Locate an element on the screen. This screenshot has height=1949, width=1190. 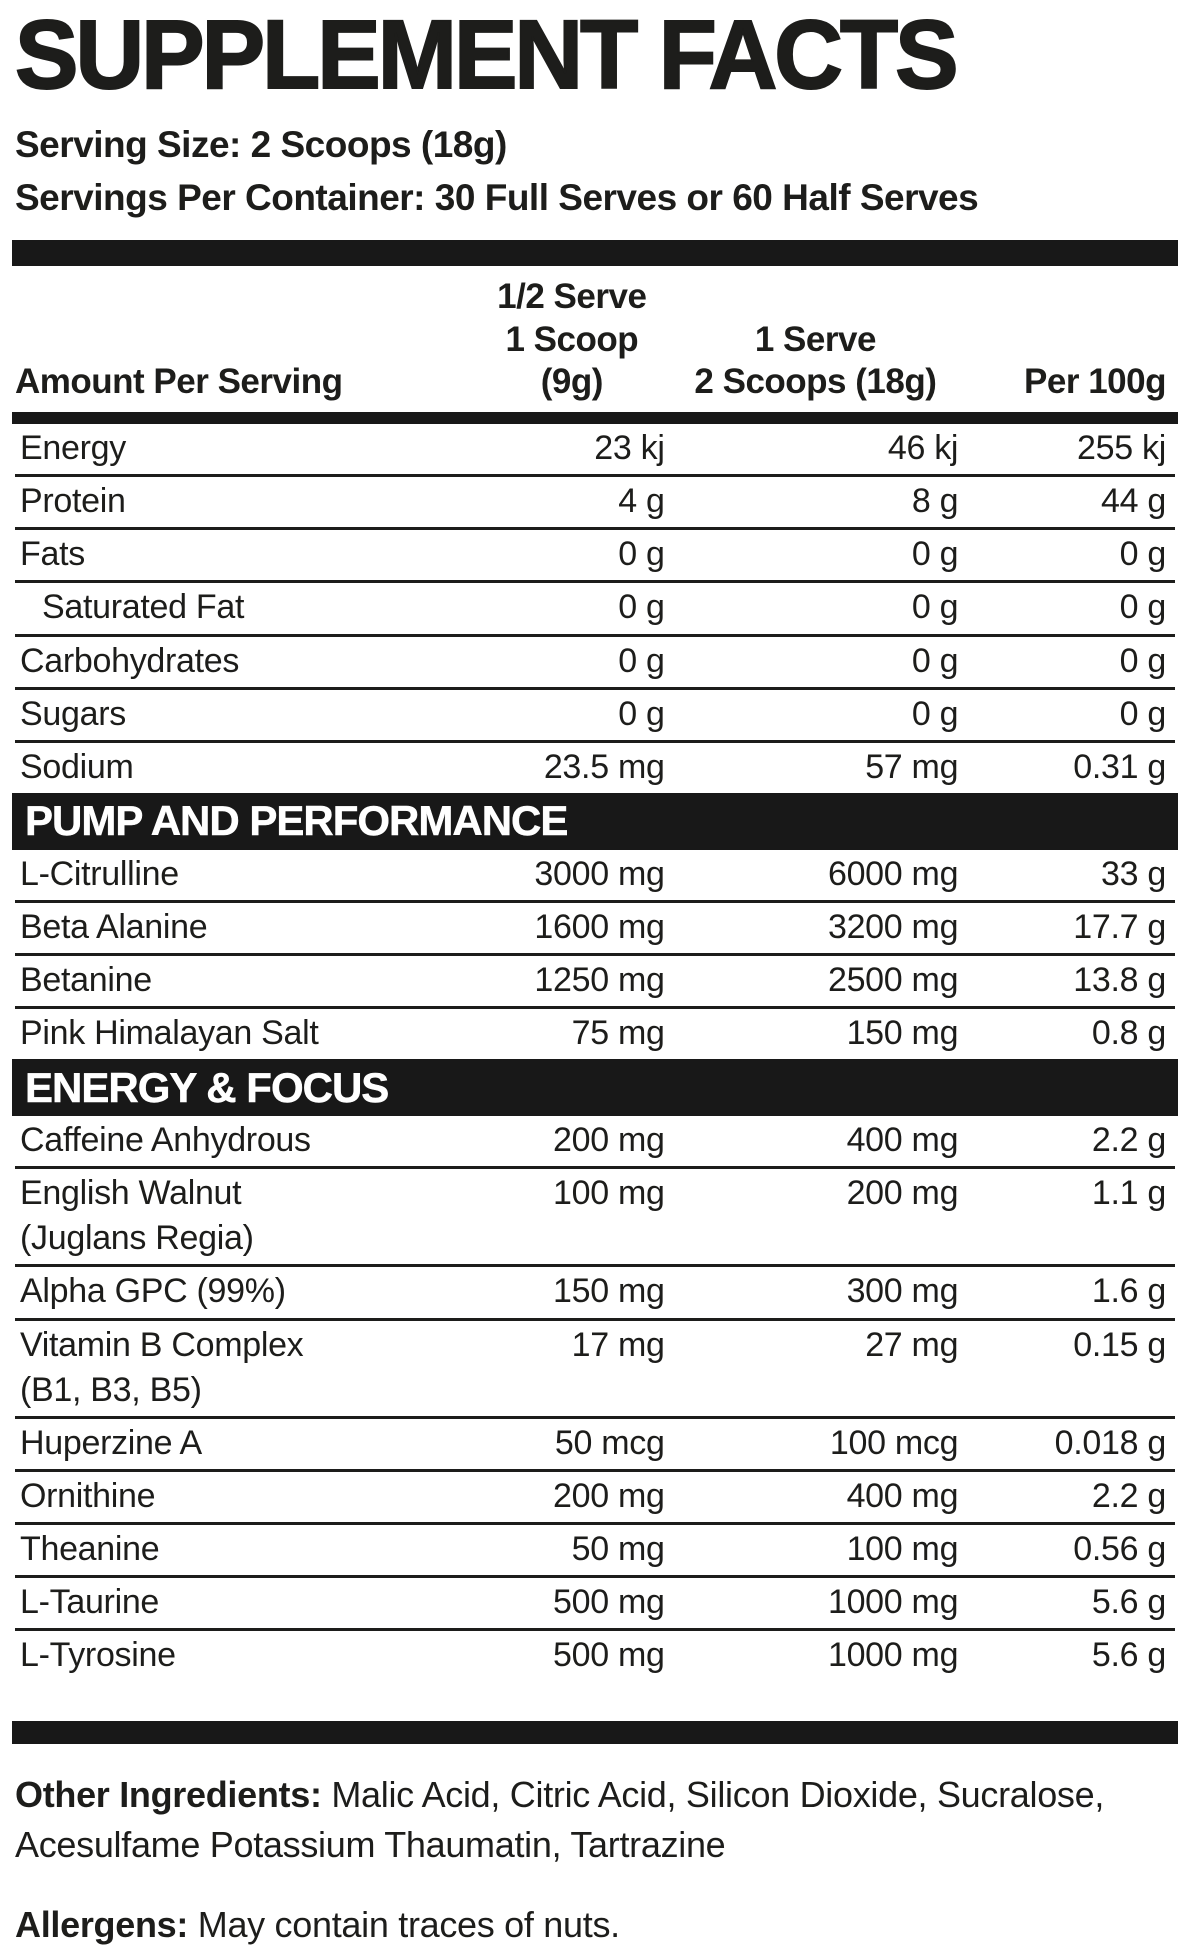
ingredient-name: Energy is located at coordinates (73, 448).